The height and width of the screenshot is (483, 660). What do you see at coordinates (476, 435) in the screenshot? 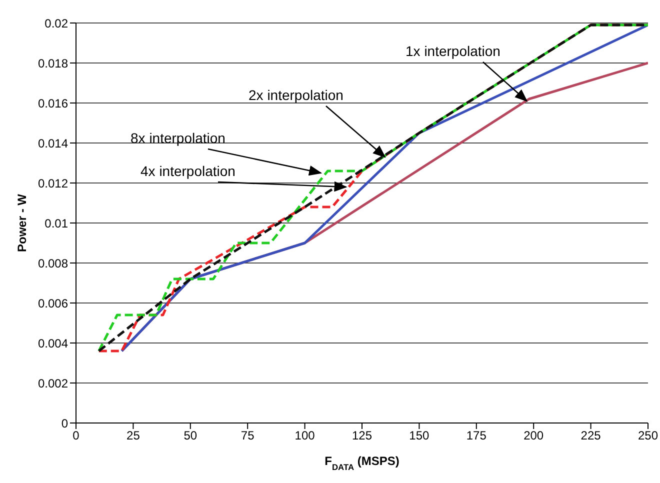
I see `x-tick-label: 175` at bounding box center [476, 435].